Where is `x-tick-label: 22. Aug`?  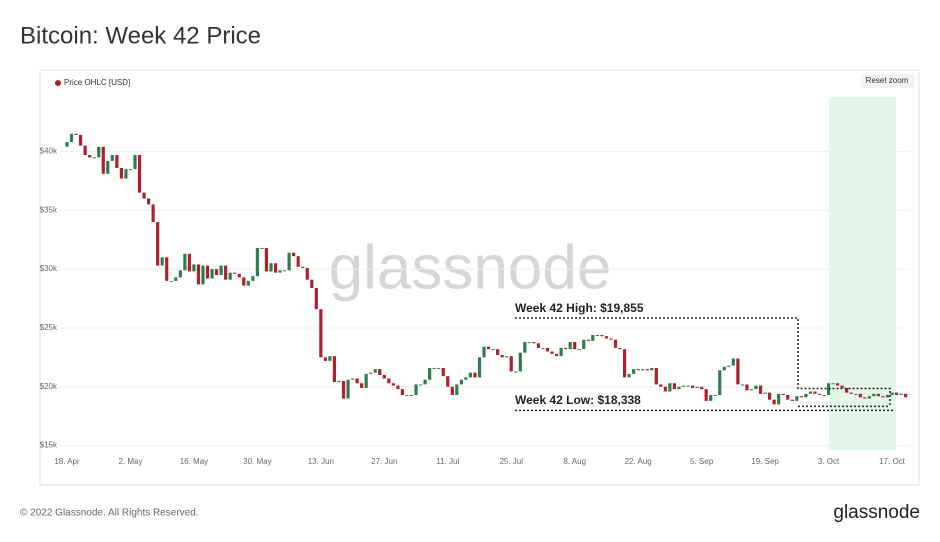
x-tick-label: 22. Aug is located at coordinates (638, 461).